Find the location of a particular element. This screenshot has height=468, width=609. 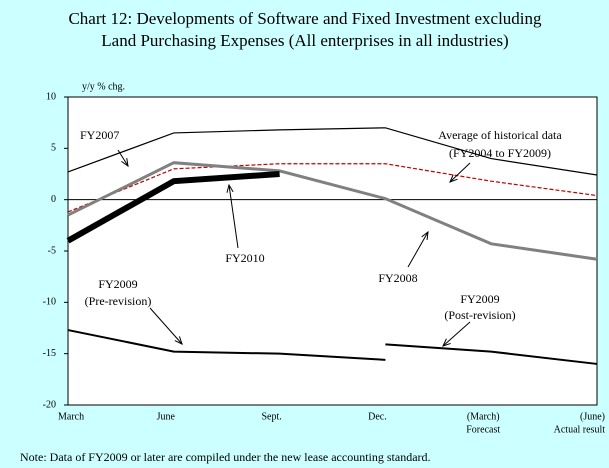

y-tick-label: 5 is located at coordinates (53, 148).